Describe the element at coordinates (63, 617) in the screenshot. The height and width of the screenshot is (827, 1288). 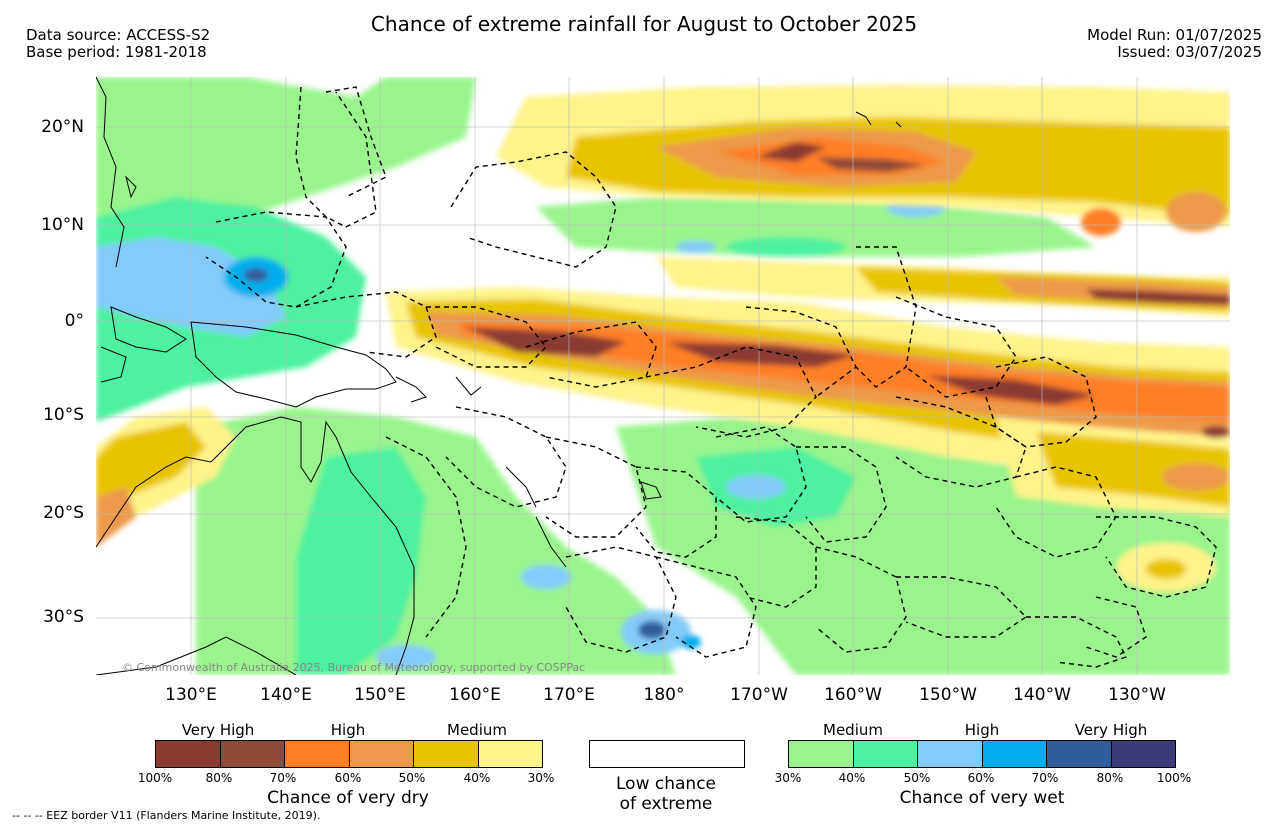
I see `lat-label-30s: 30°S` at that location.